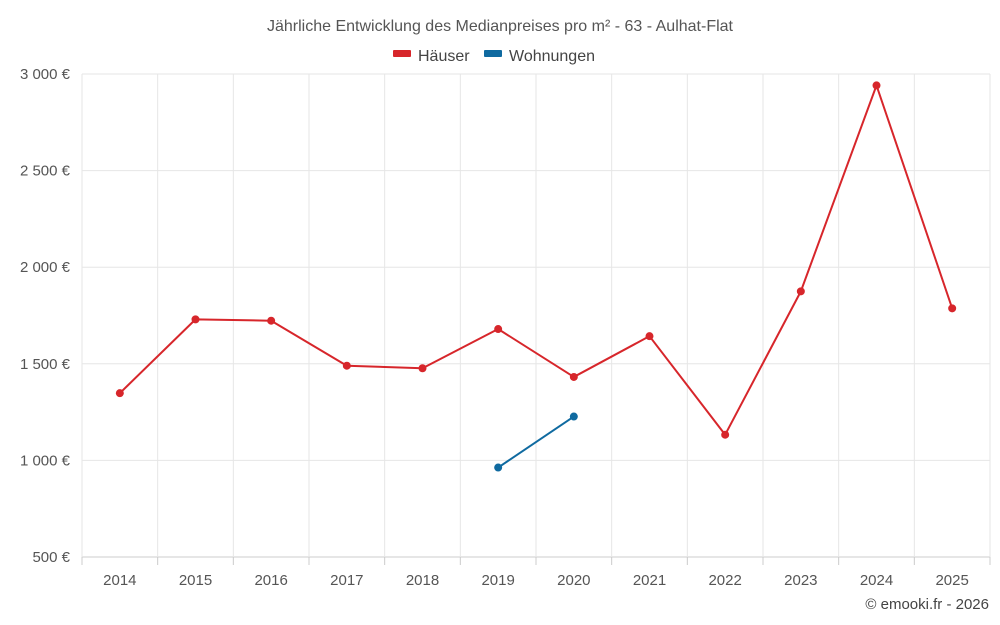  What do you see at coordinates (573, 580) in the screenshot?
I see `x-tick-label: 2020` at bounding box center [573, 580].